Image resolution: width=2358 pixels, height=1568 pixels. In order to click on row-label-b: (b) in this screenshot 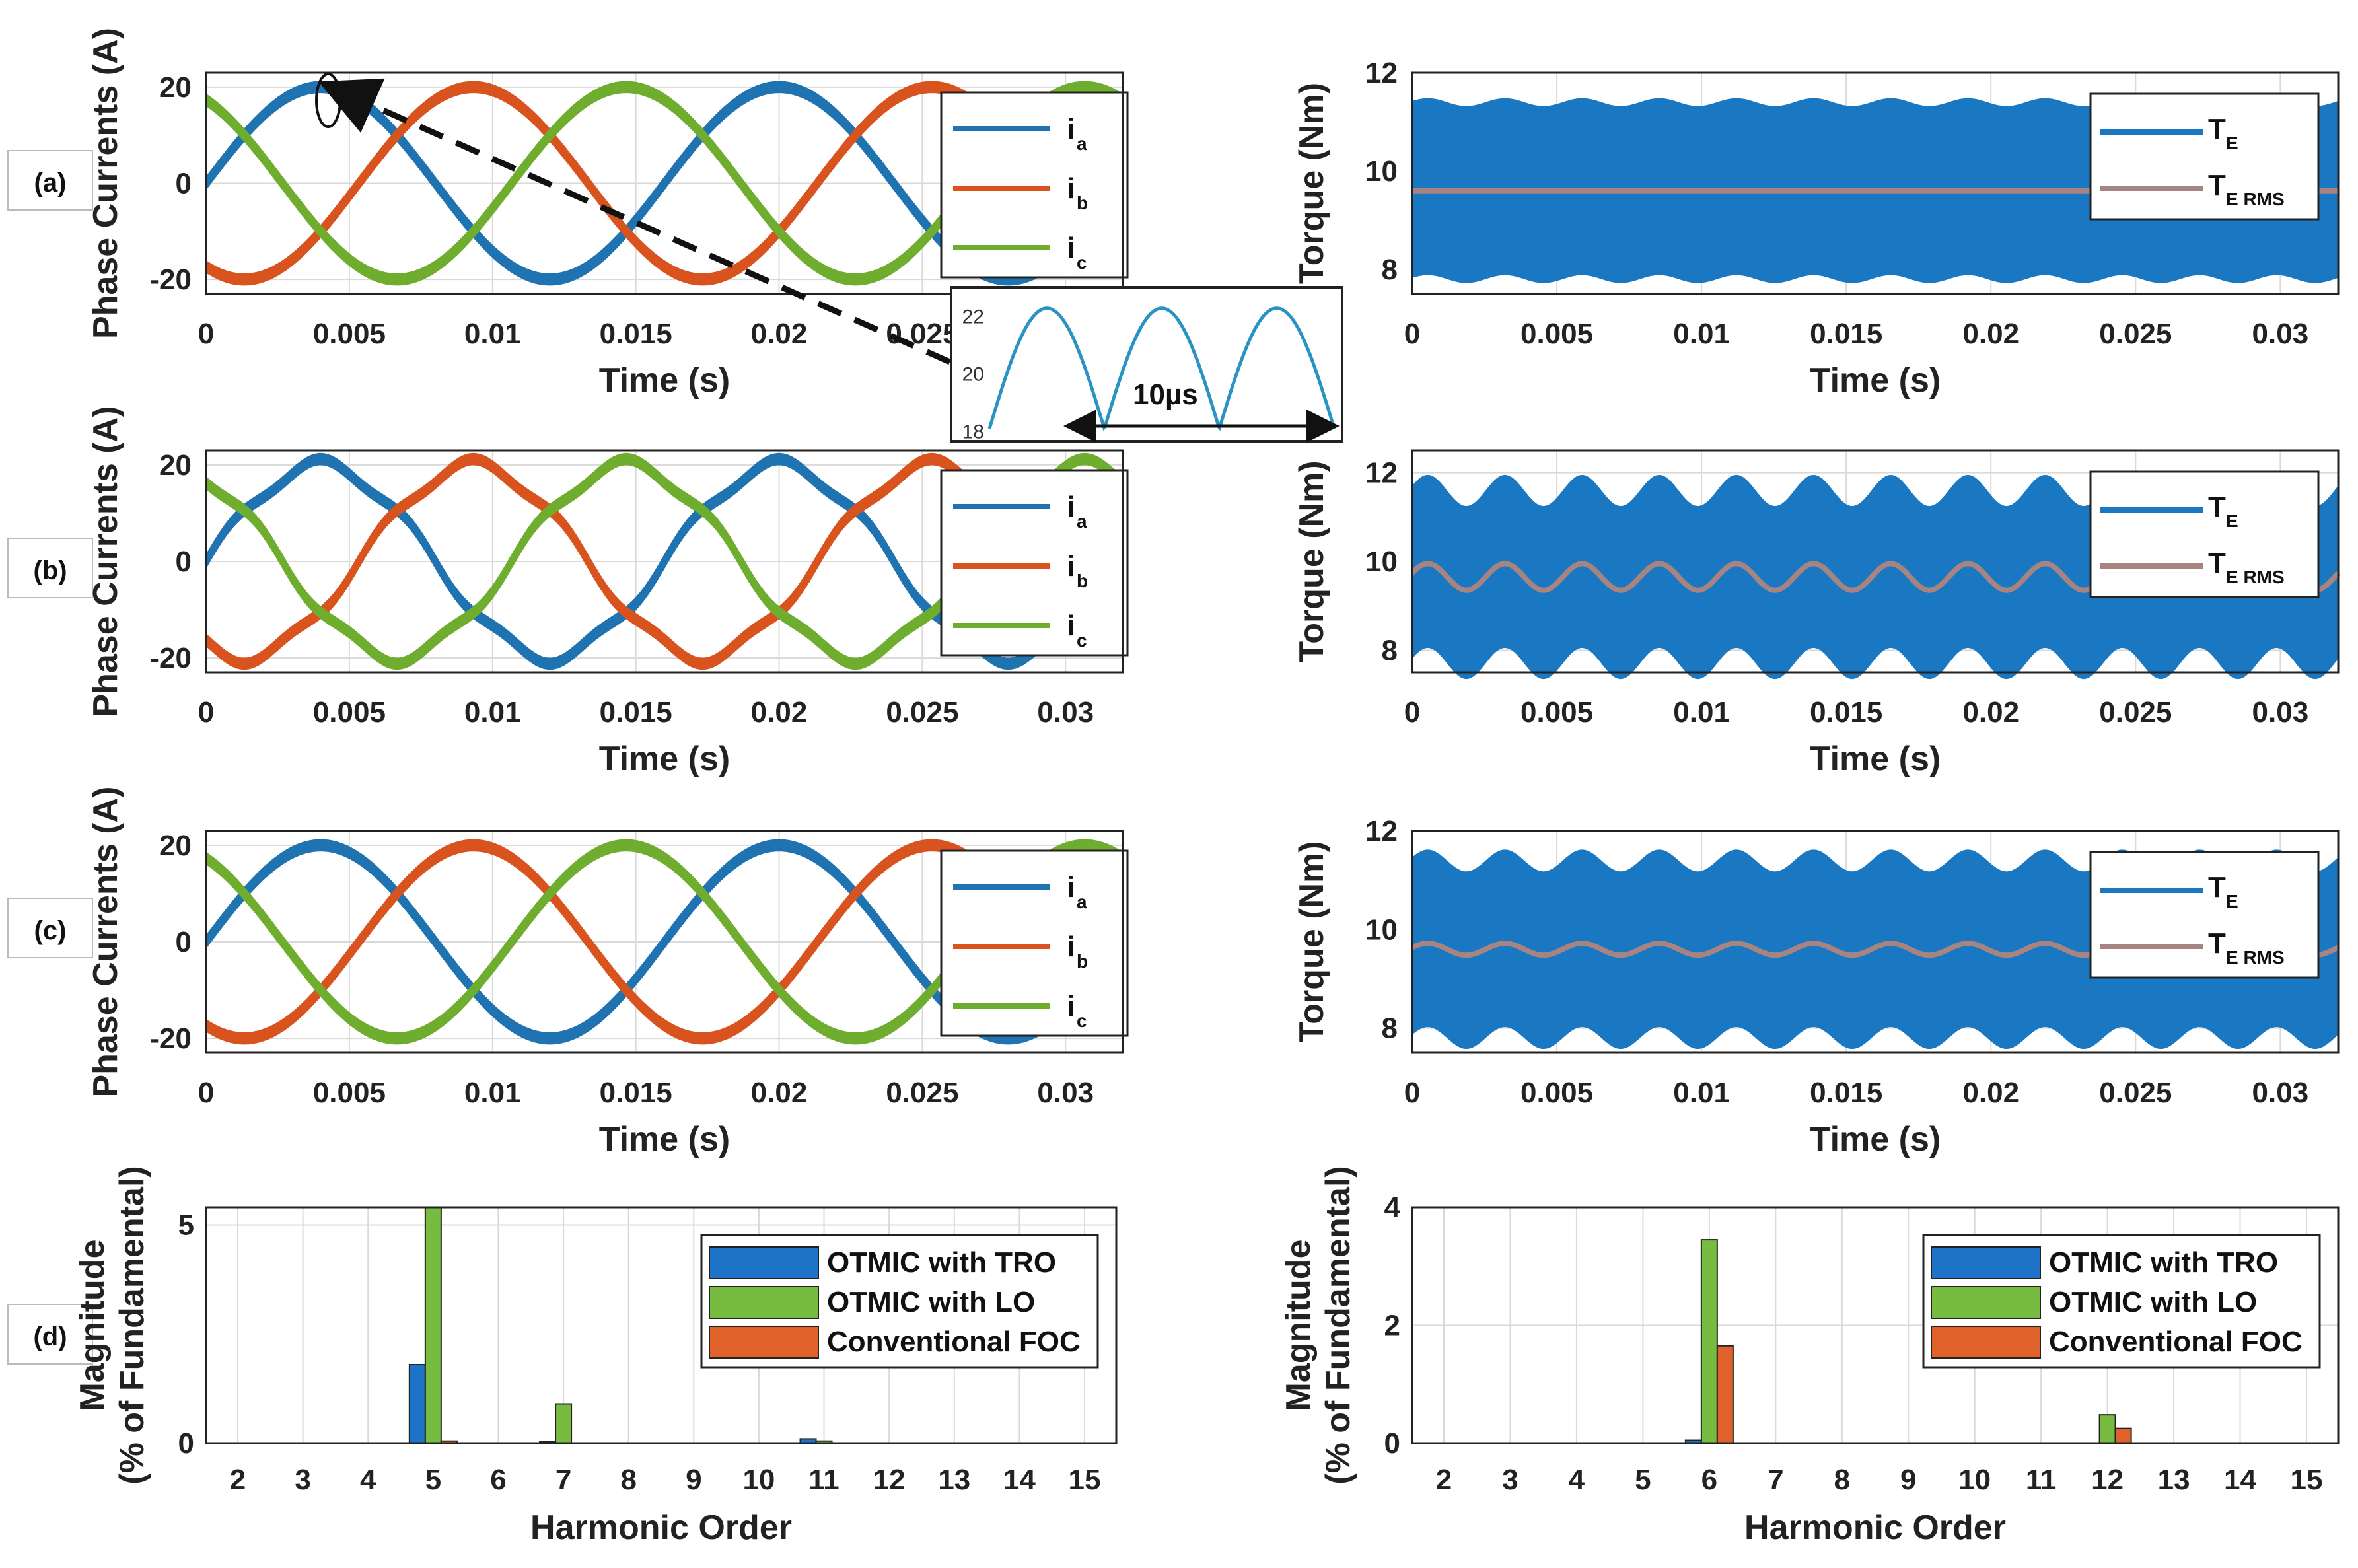, I will do `click(50, 570)`.